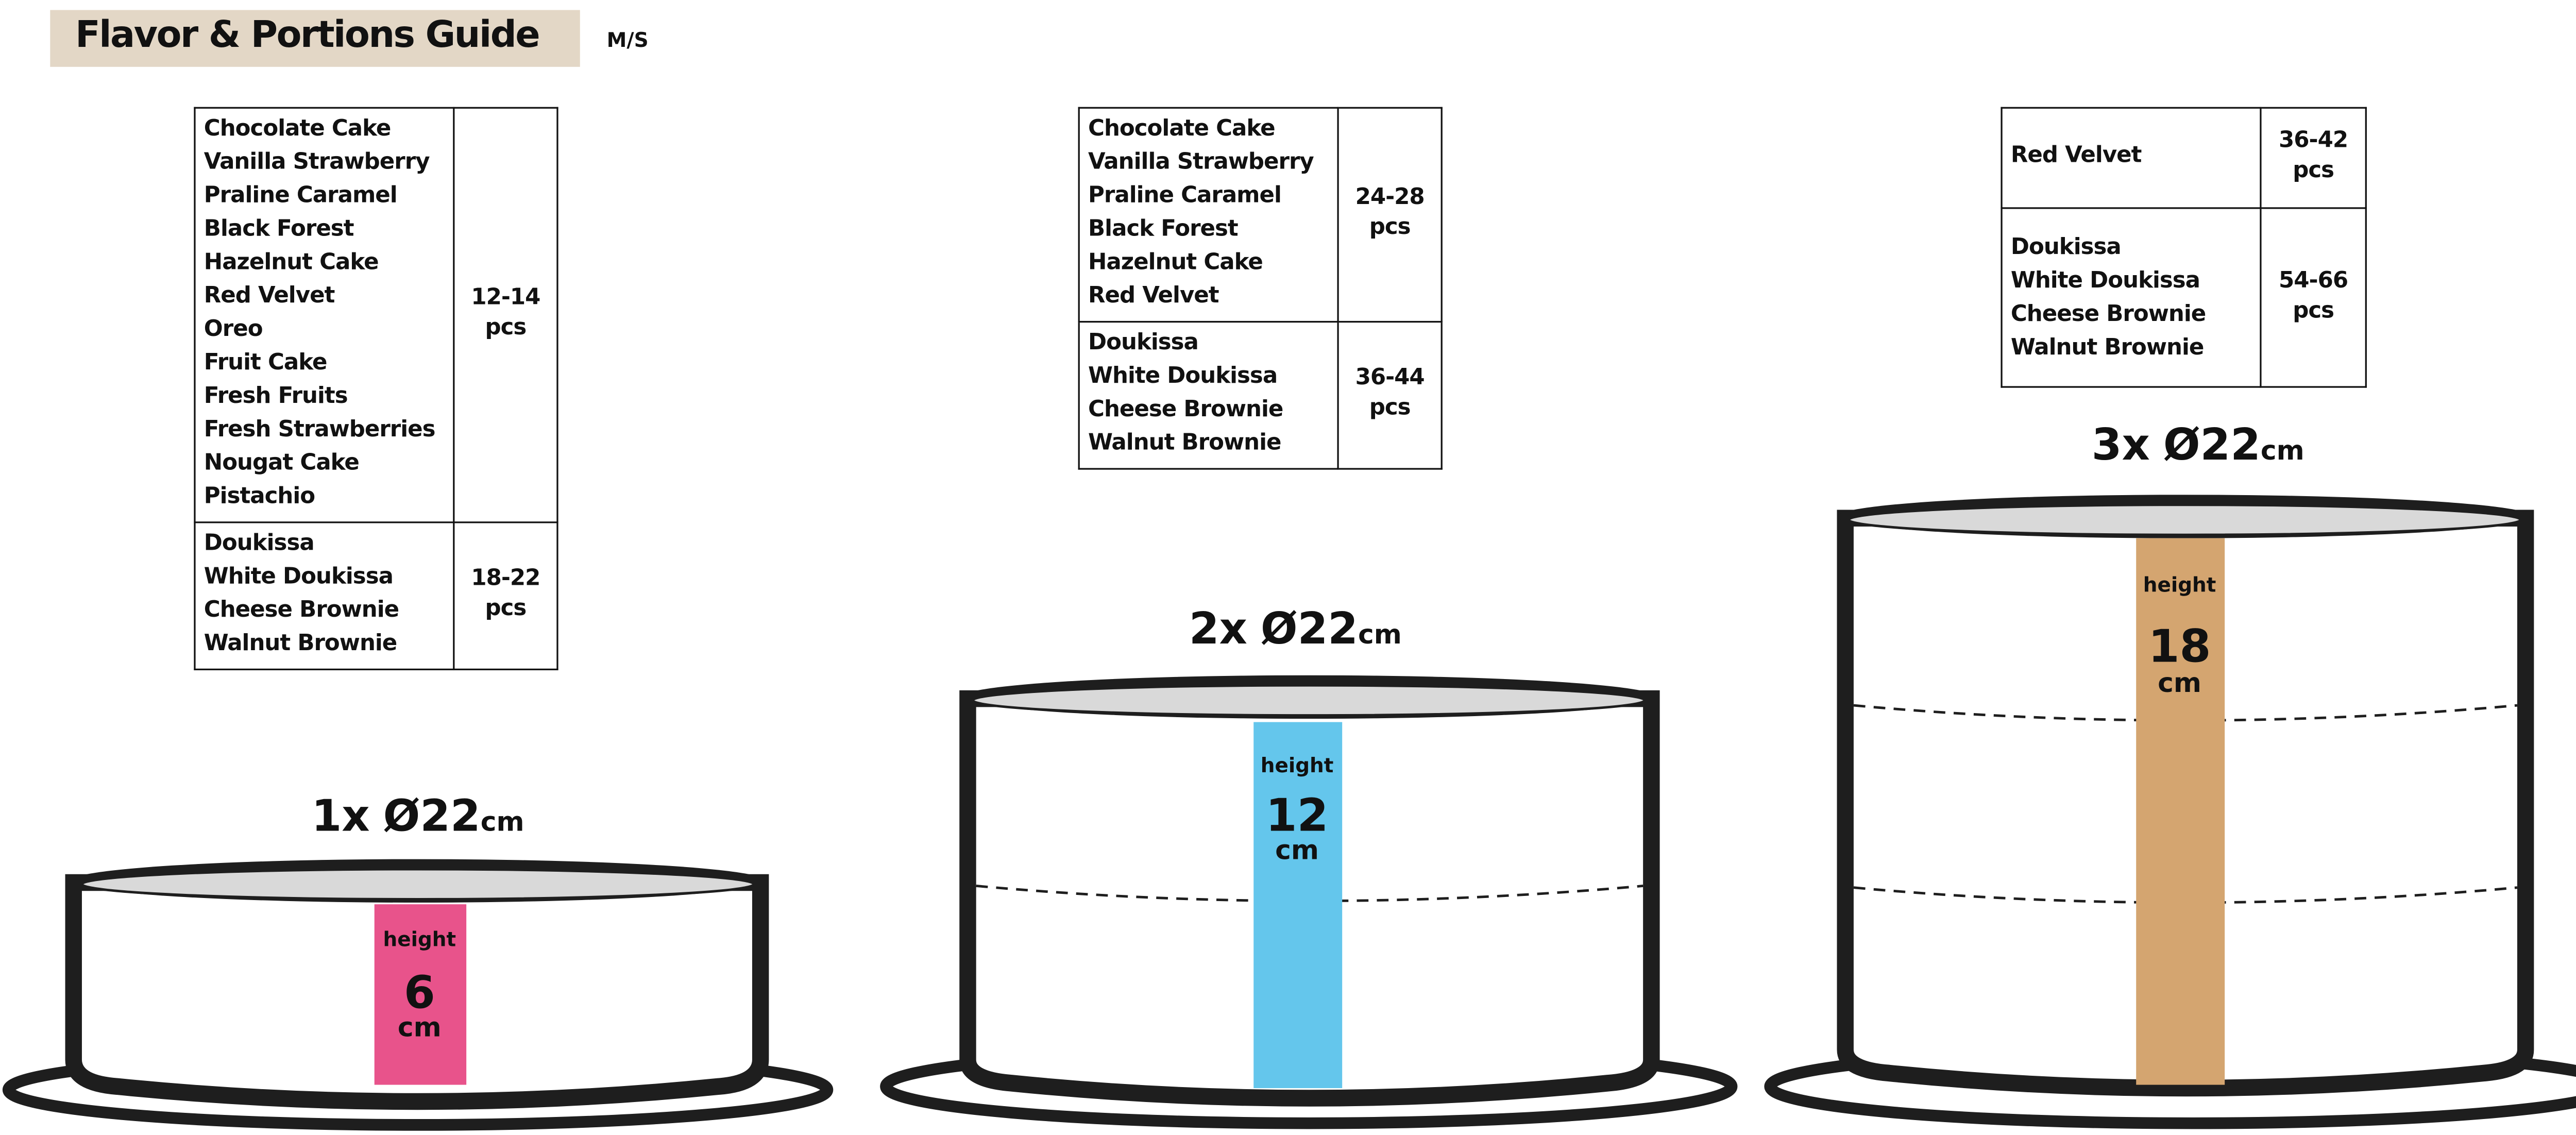 The image size is (2576, 1135). Describe the element at coordinates (1218, 629) in the screenshot. I see `tier-count: 2x` at that location.